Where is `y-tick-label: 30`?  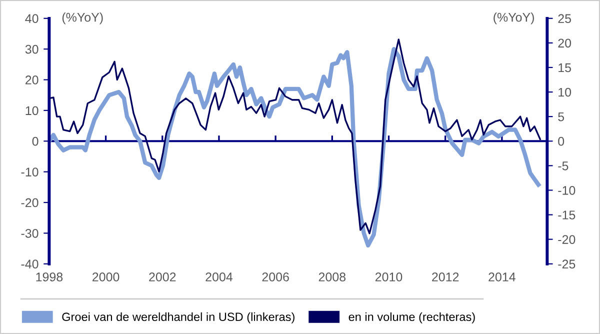 y-tick-label: 30 is located at coordinates (31, 49).